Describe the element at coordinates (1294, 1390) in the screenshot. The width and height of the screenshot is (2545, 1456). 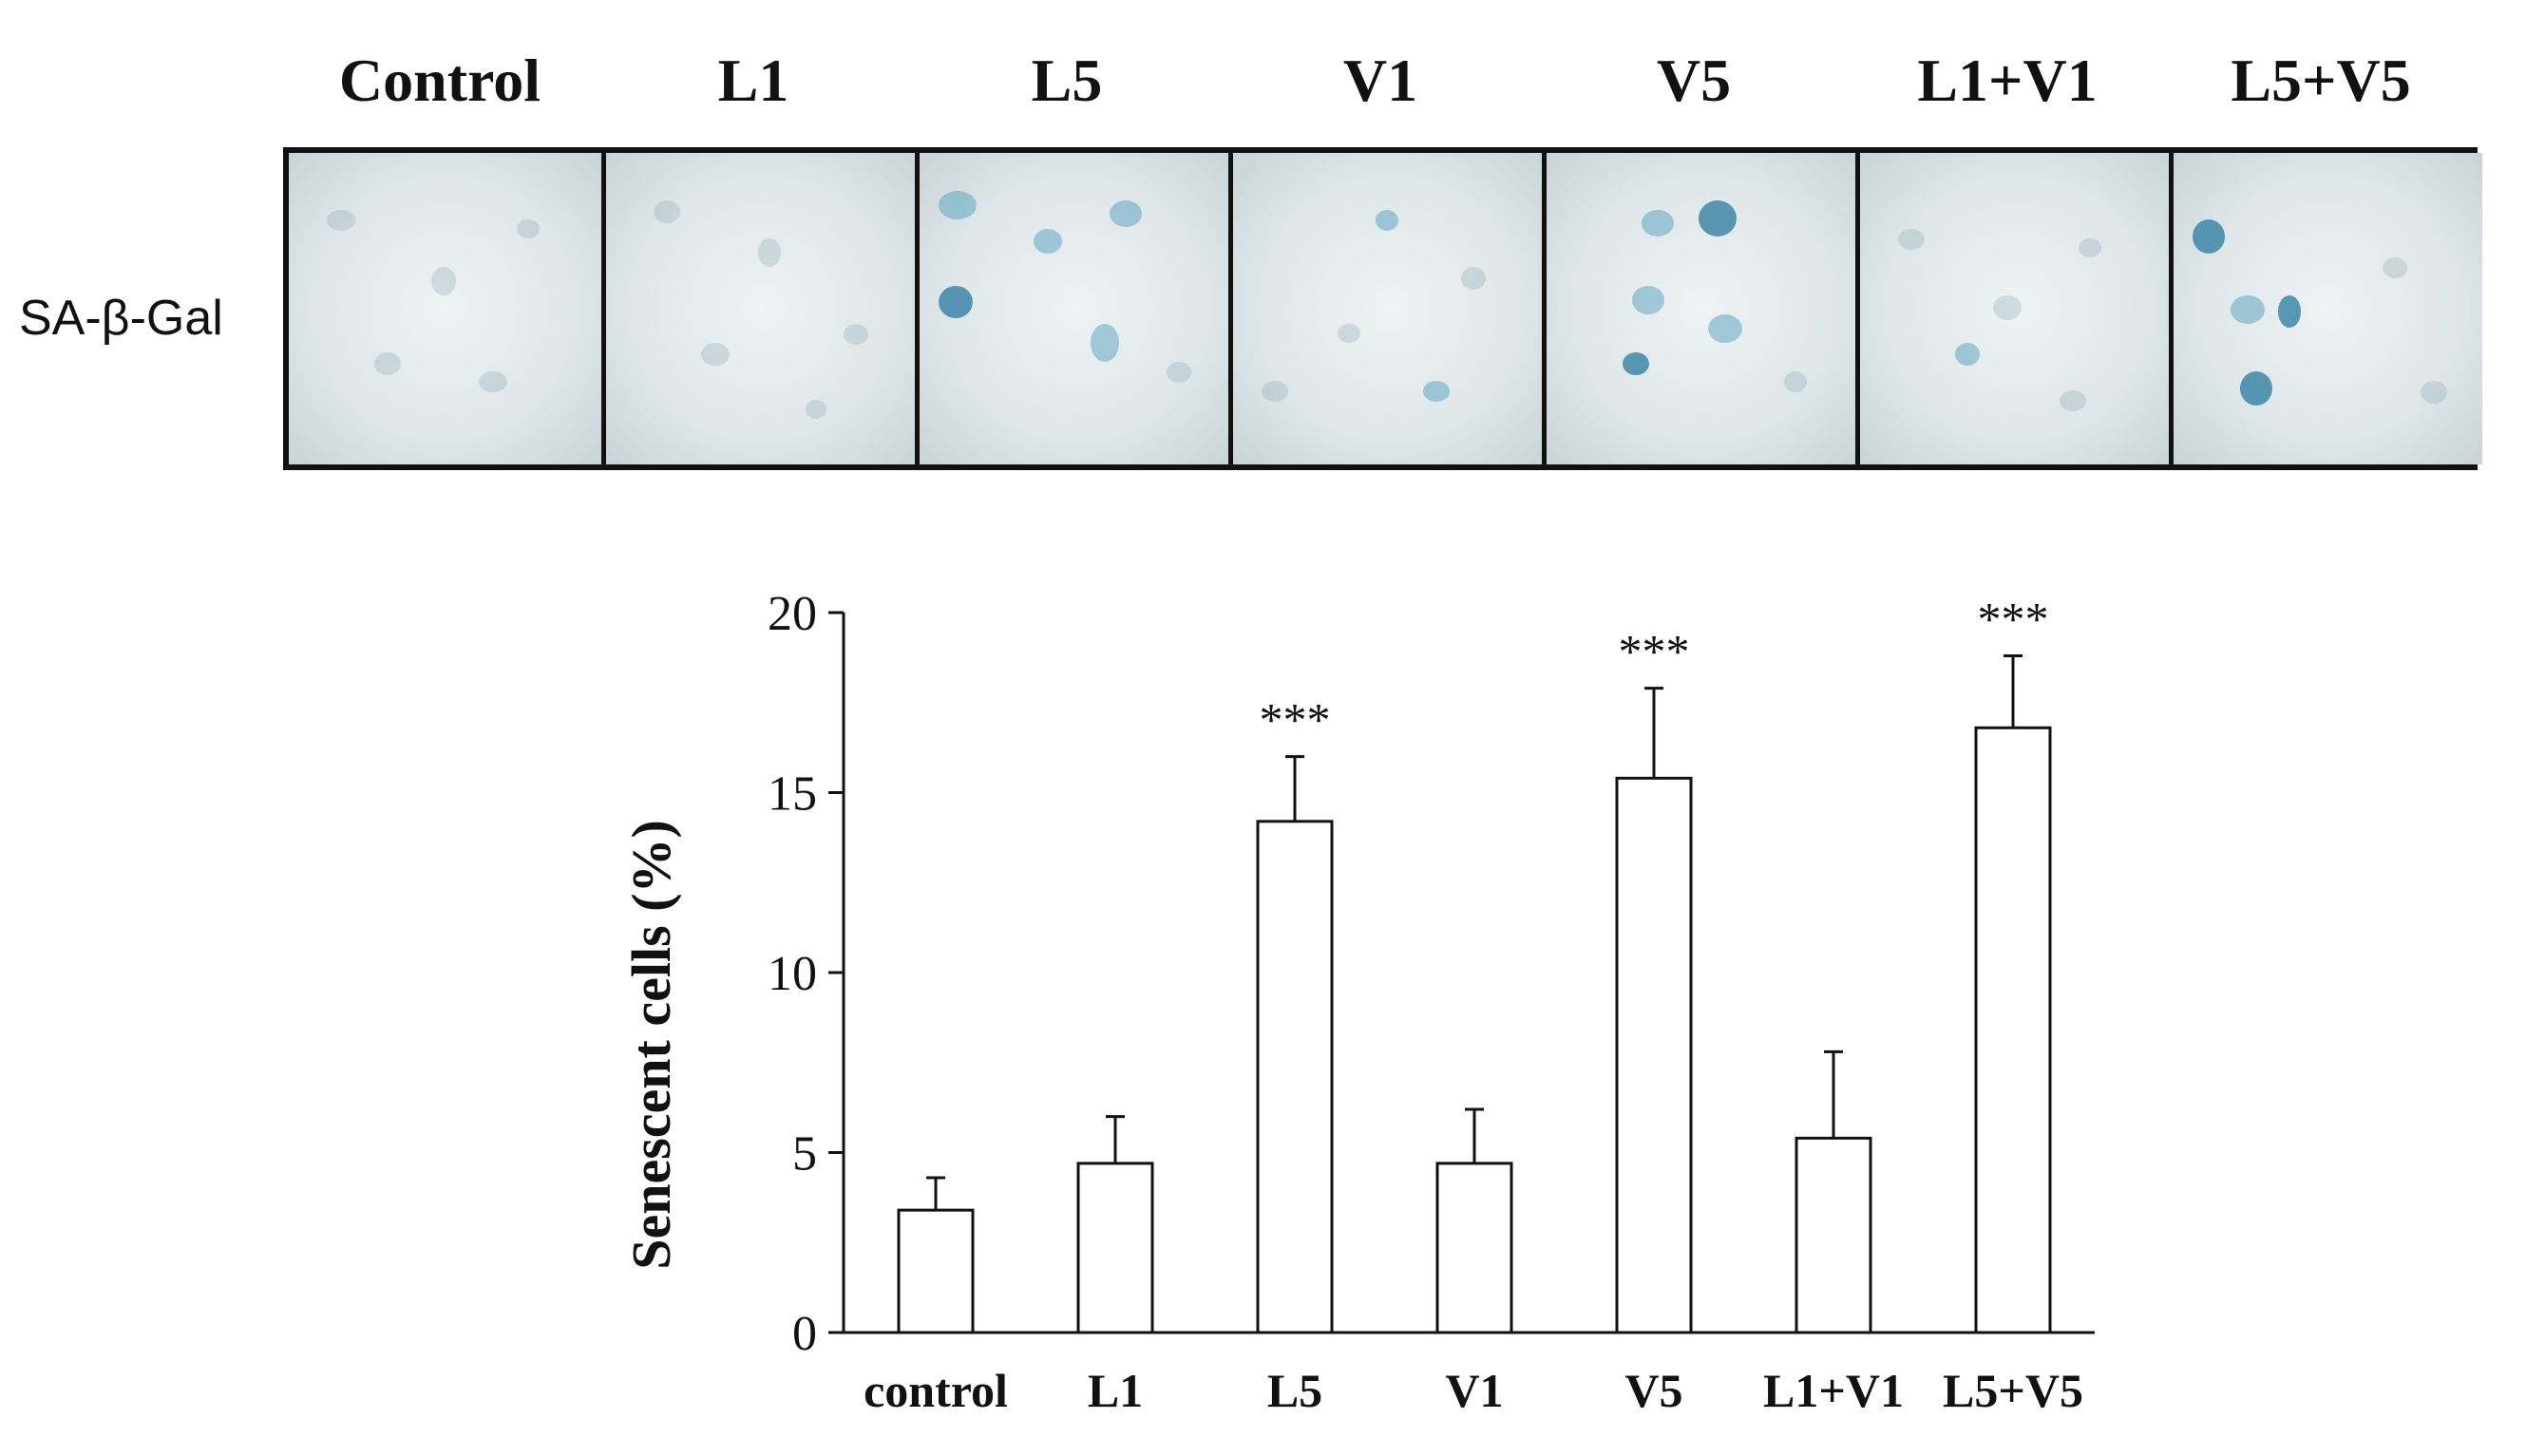
I see `x-tick-label: L5` at that location.